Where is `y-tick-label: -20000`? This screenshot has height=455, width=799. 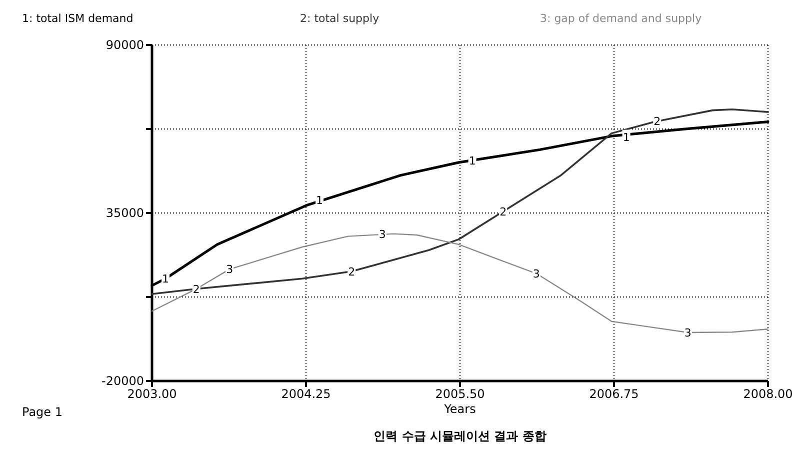 y-tick-label: -20000 is located at coordinates (122, 381).